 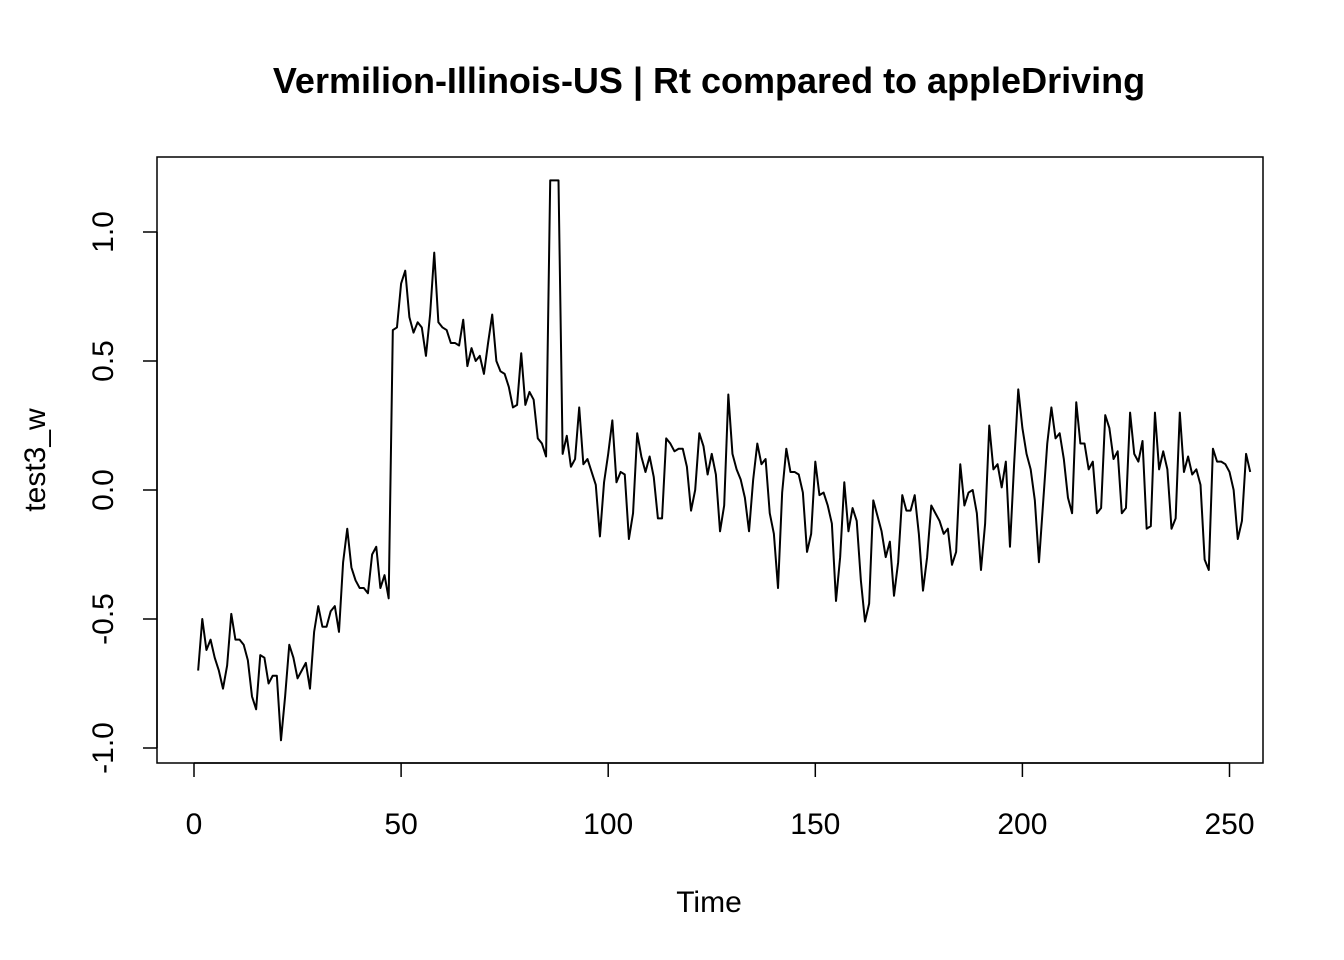 What do you see at coordinates (1022, 824) in the screenshot?
I see `x-tick-label: 200` at bounding box center [1022, 824].